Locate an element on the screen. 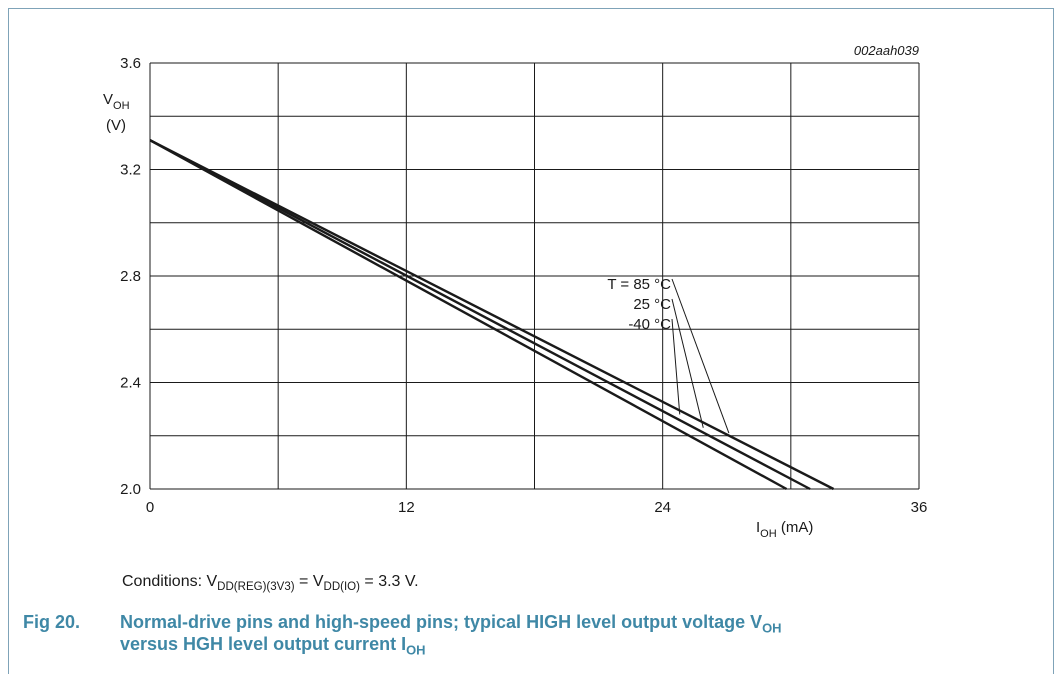 This screenshot has height=674, width=1062. annotation-label-3: -40 °C is located at coordinates (649, 324).